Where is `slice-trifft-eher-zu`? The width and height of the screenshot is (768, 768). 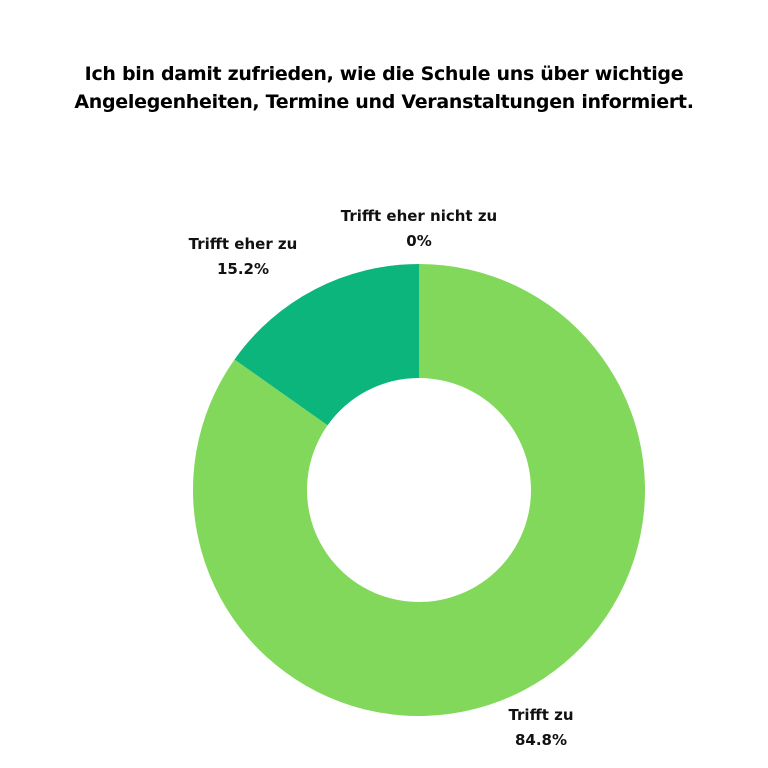
slice-trifft-eher-zu is located at coordinates (326, 345).